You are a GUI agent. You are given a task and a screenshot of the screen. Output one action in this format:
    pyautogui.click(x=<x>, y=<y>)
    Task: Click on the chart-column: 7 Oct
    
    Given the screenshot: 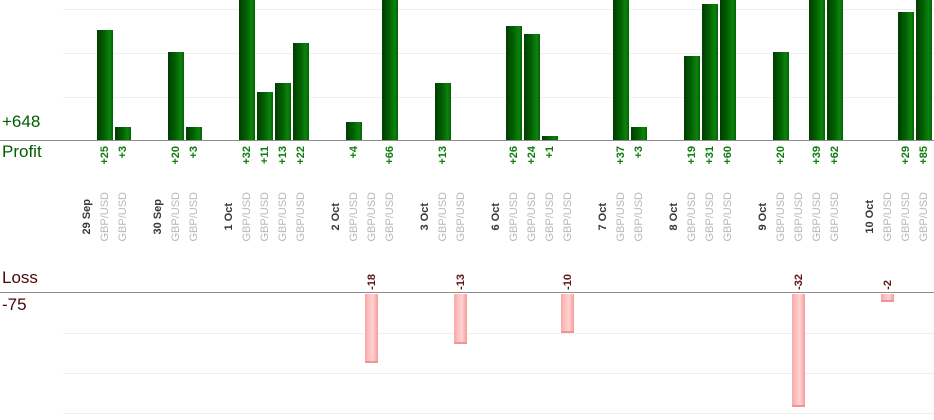 What is the action you would take?
    pyautogui.click(x=603, y=210)
    